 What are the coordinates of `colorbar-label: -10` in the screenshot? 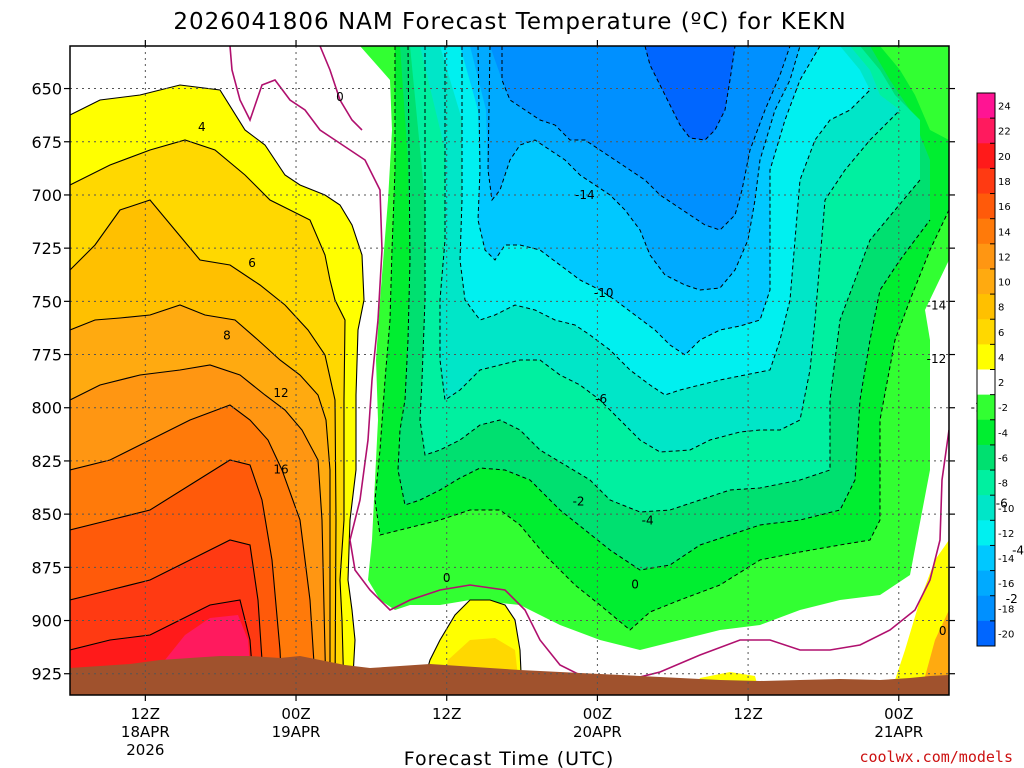 It's located at (1006, 509).